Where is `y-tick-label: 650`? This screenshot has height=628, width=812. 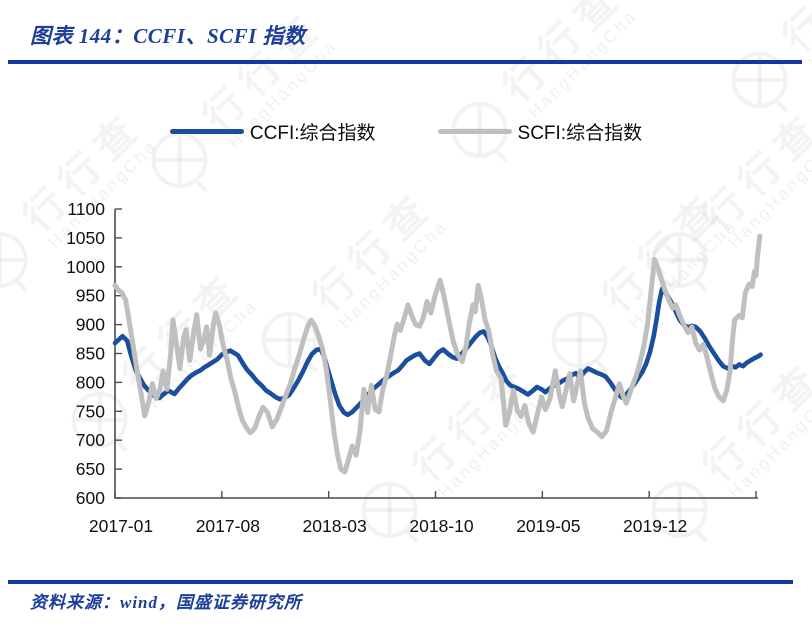 y-tick-label: 650 is located at coordinates (90, 469).